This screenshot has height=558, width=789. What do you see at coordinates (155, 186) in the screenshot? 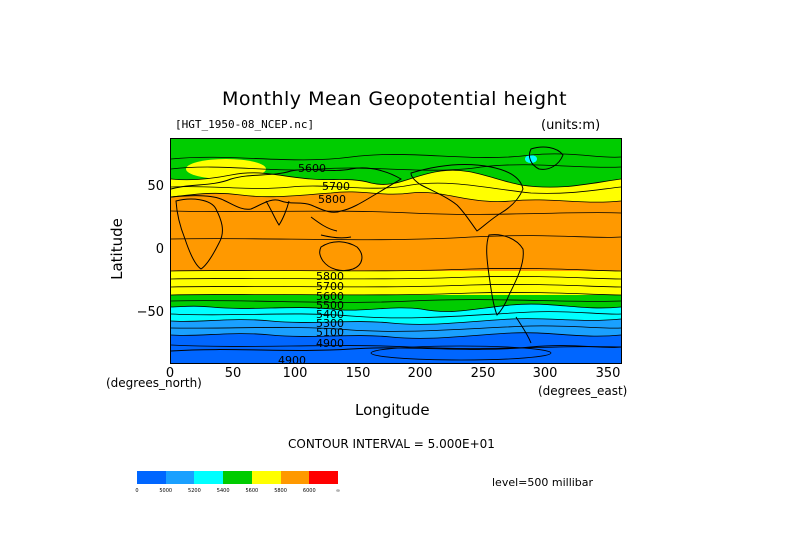
I see `y-tick-label: 50` at bounding box center [155, 186].